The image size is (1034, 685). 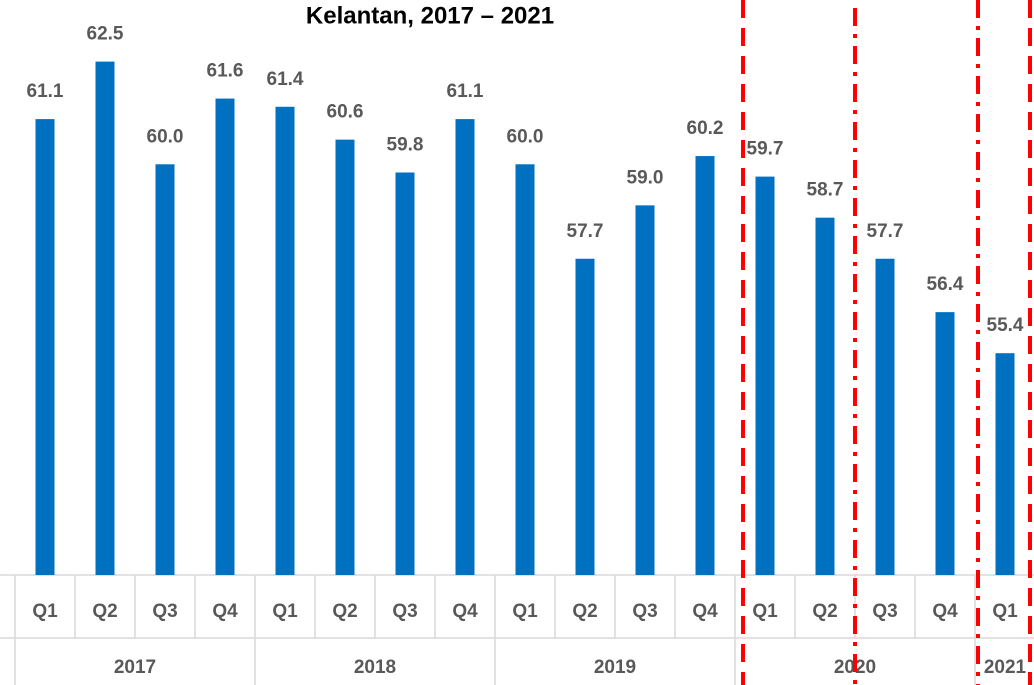 I want to click on value-label: 61.4, so click(x=285, y=79).